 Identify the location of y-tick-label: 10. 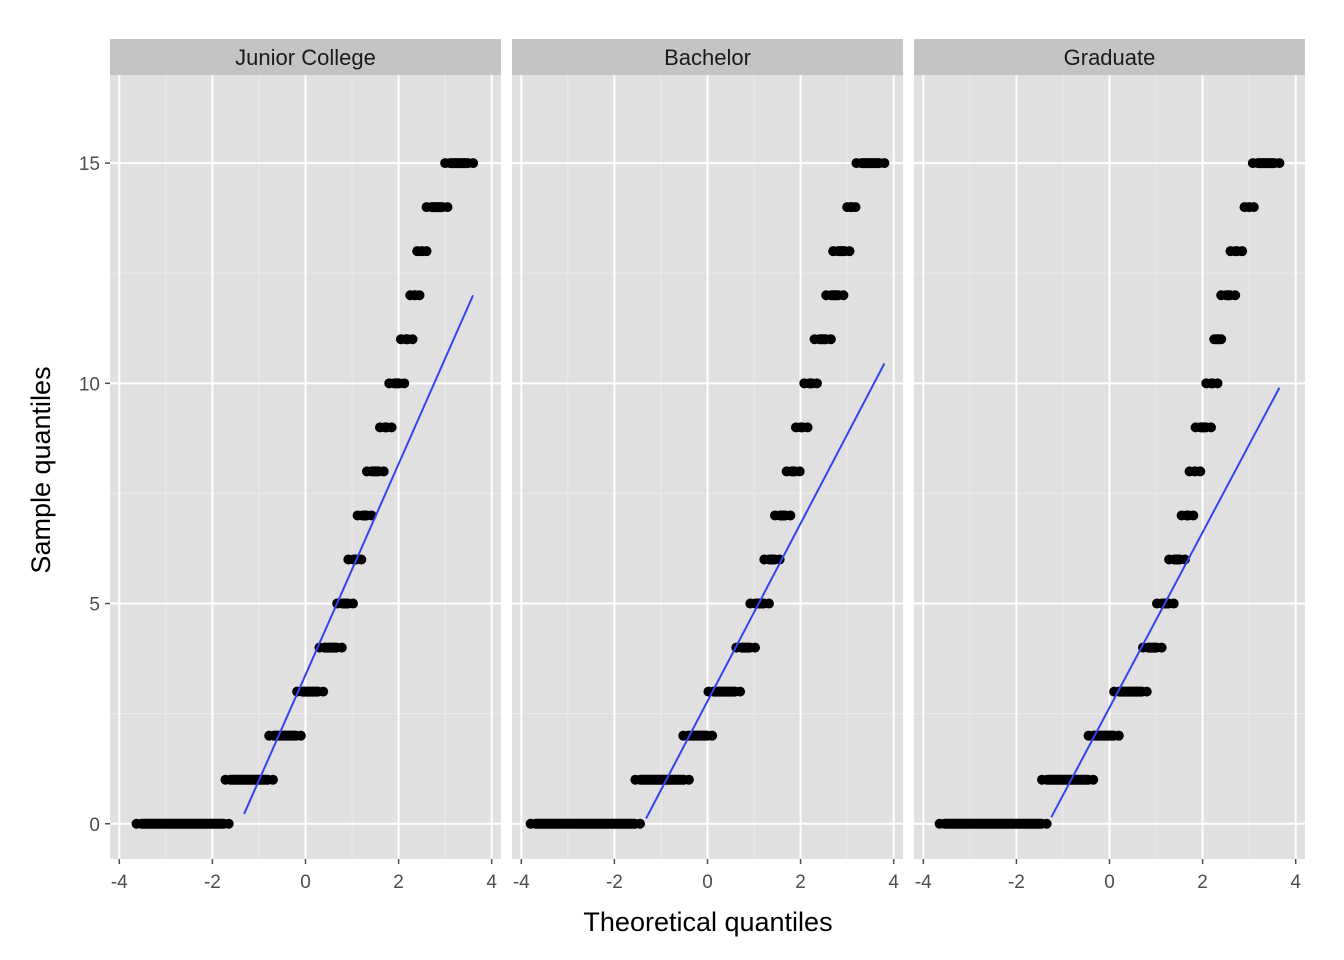
(89, 384).